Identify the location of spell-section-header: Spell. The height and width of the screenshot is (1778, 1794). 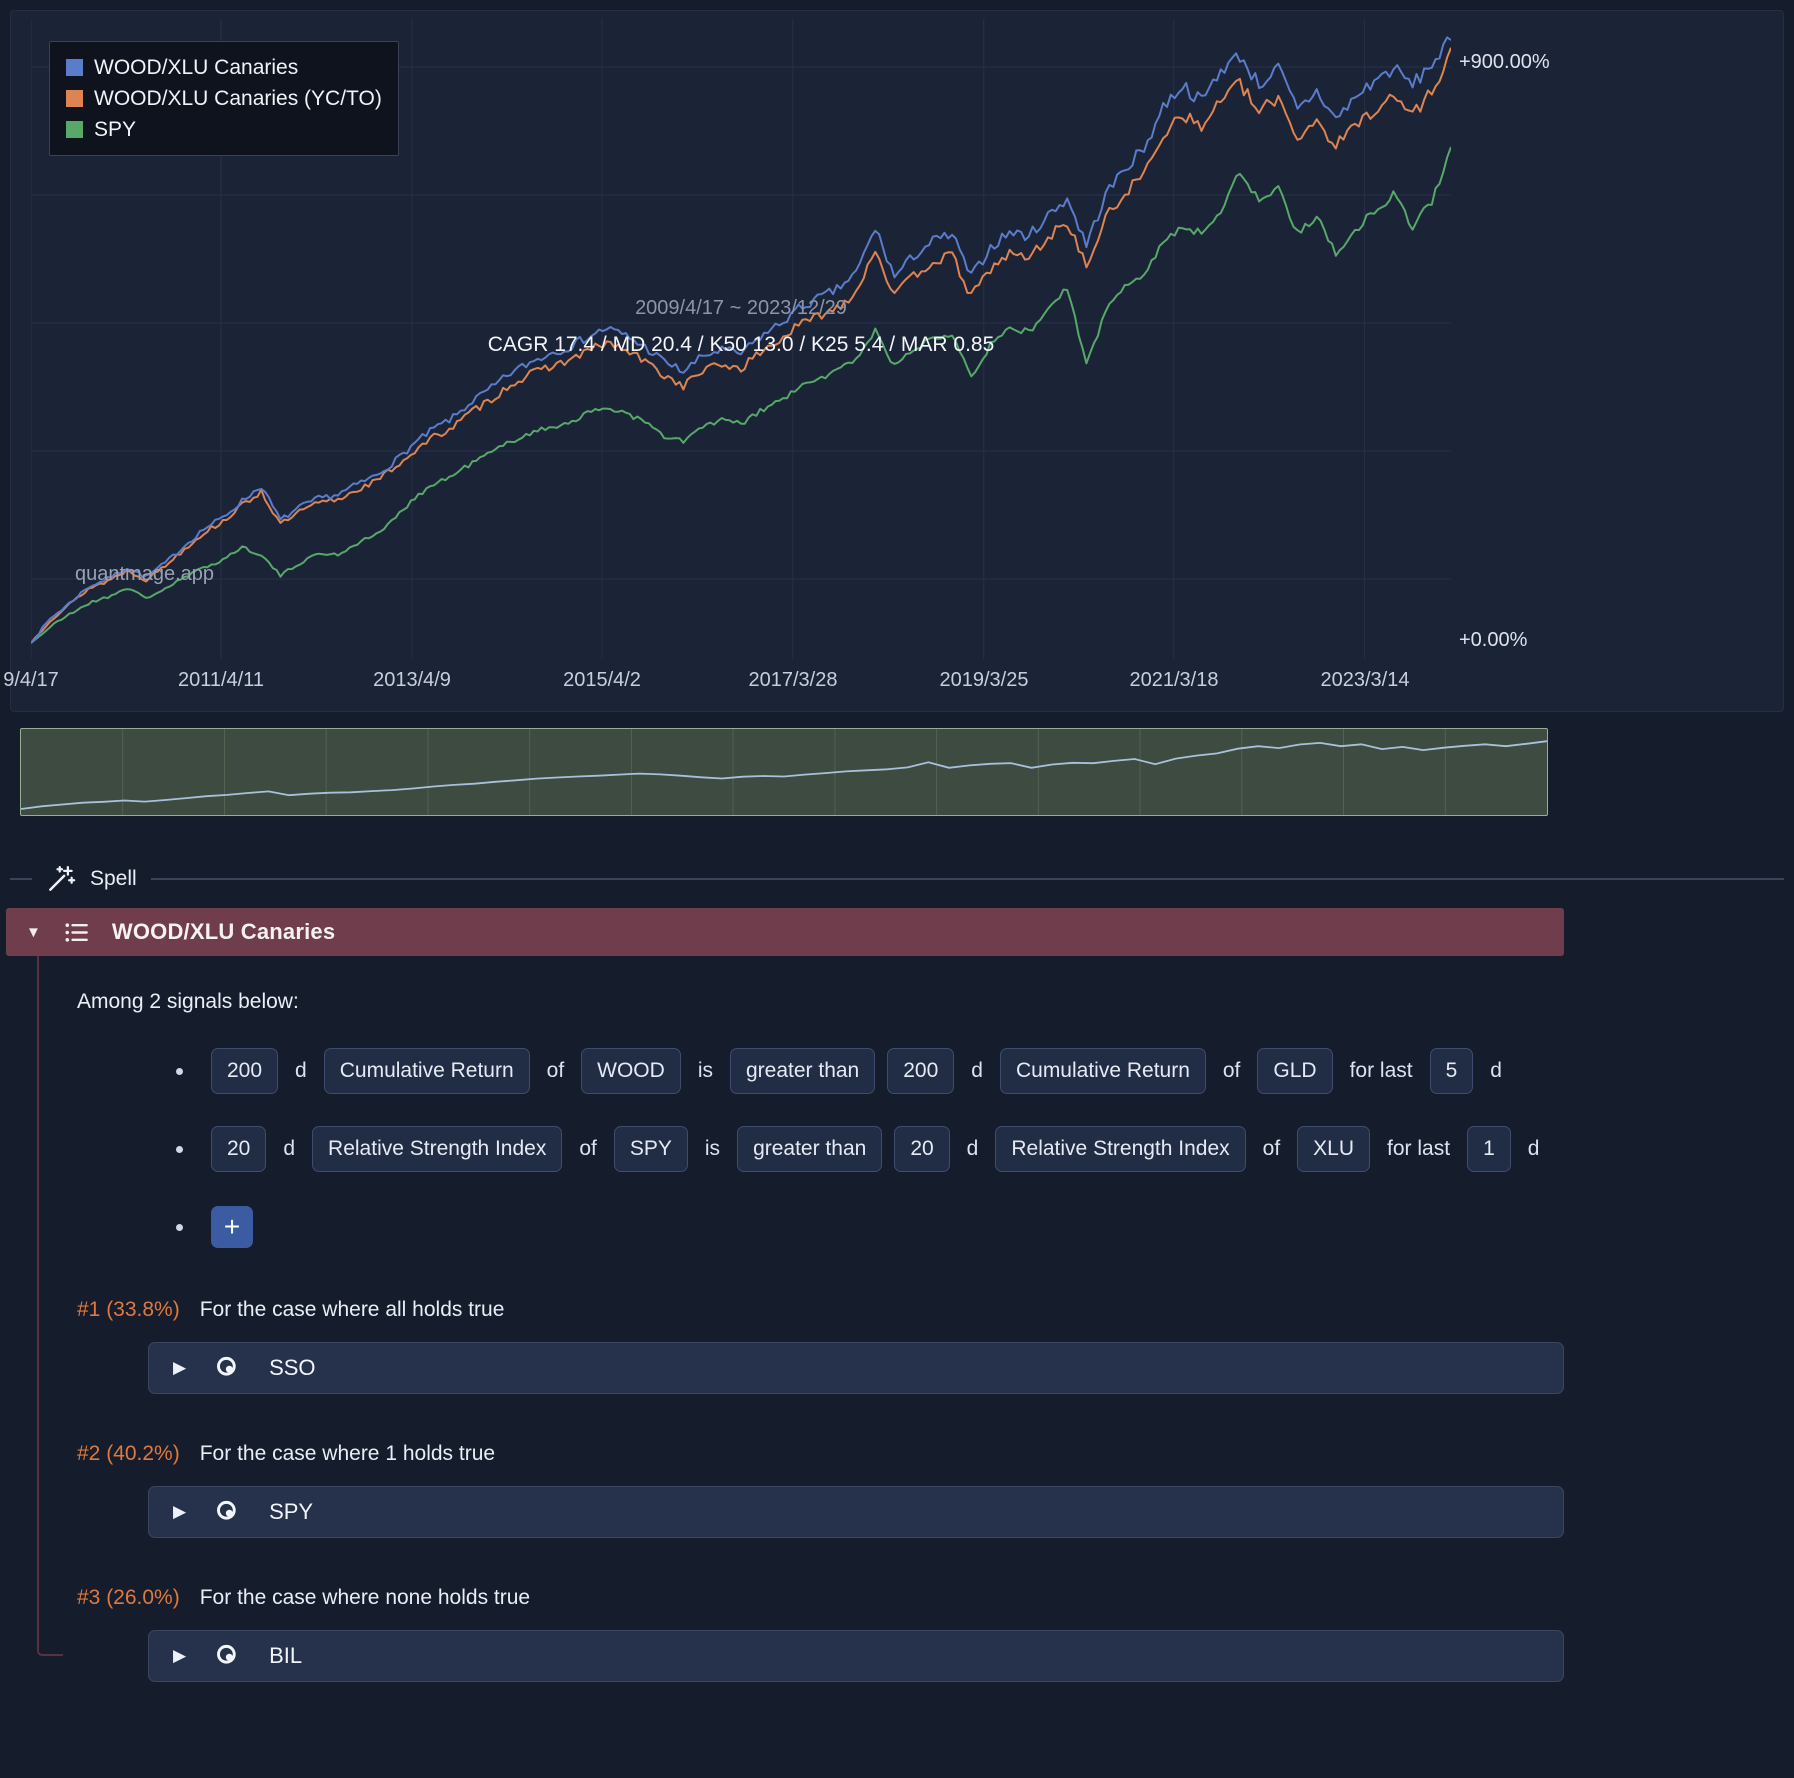
(897, 879).